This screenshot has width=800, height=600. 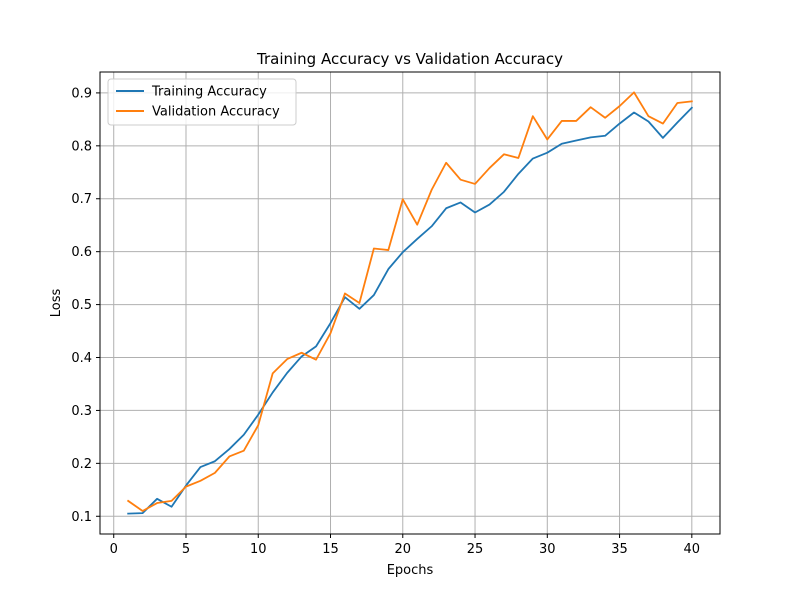 What do you see at coordinates (216, 112) in the screenshot?
I see `legend-label-validation-accuracy: Validation Accuracy` at bounding box center [216, 112].